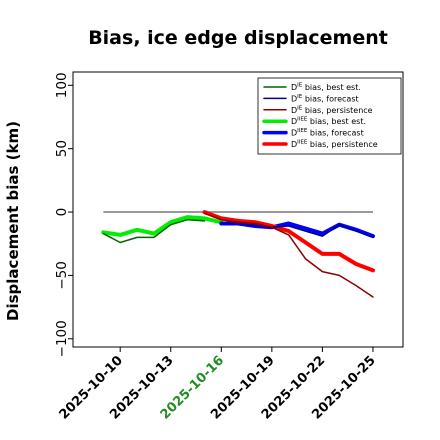 This screenshot has height=440, width=440. I want to click on legend-label-6: DIIEE bias, persistence, so click(334, 145).